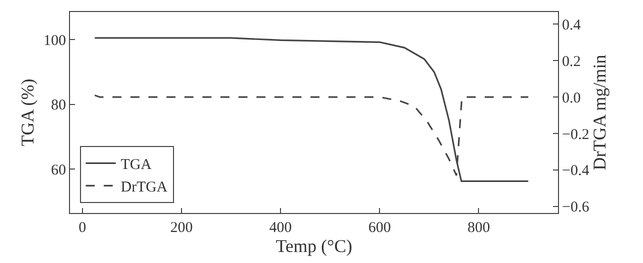  I want to click on x-axis-title: Temp (°C), so click(314, 246).